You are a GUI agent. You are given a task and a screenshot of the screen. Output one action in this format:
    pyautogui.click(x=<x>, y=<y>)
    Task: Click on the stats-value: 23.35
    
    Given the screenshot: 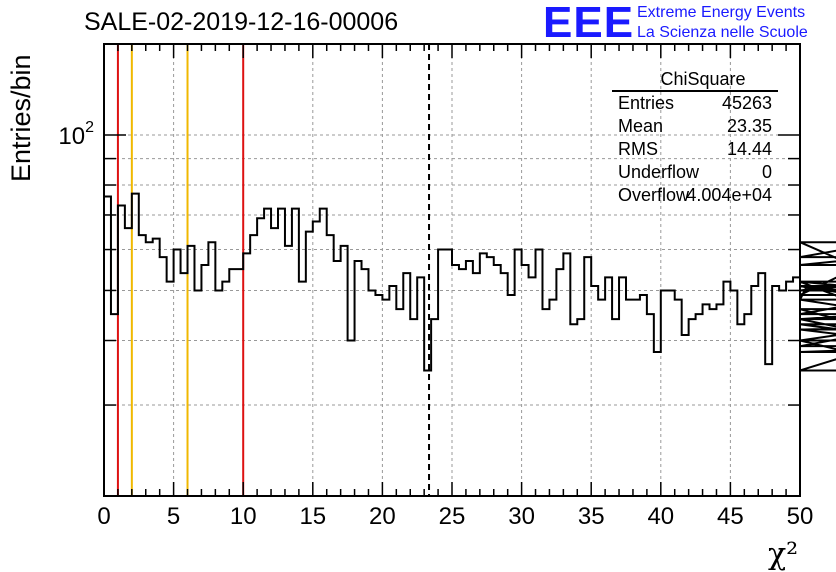 What is the action you would take?
    pyautogui.click(x=749, y=126)
    